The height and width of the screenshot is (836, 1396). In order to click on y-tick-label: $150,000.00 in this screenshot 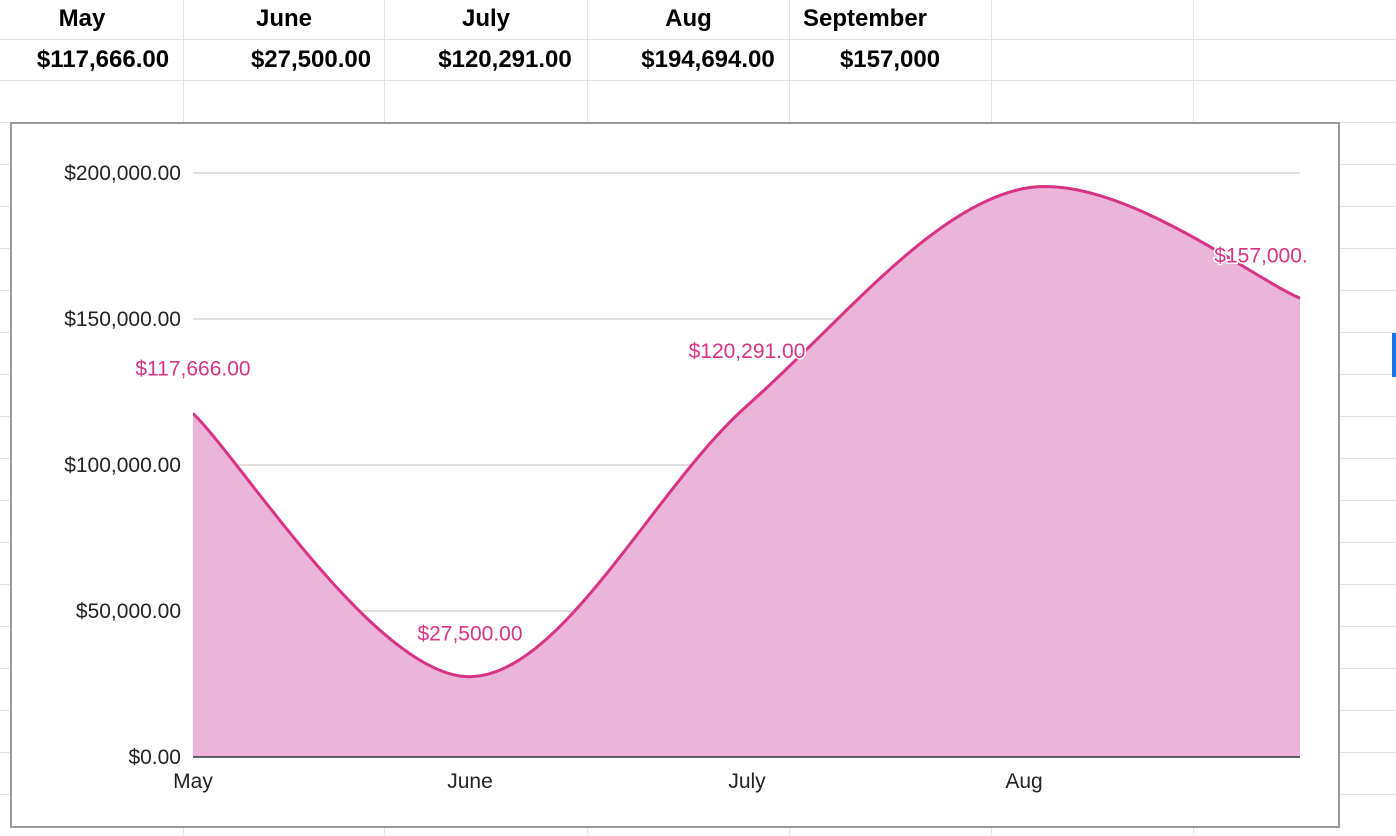, I will do `click(122, 319)`.